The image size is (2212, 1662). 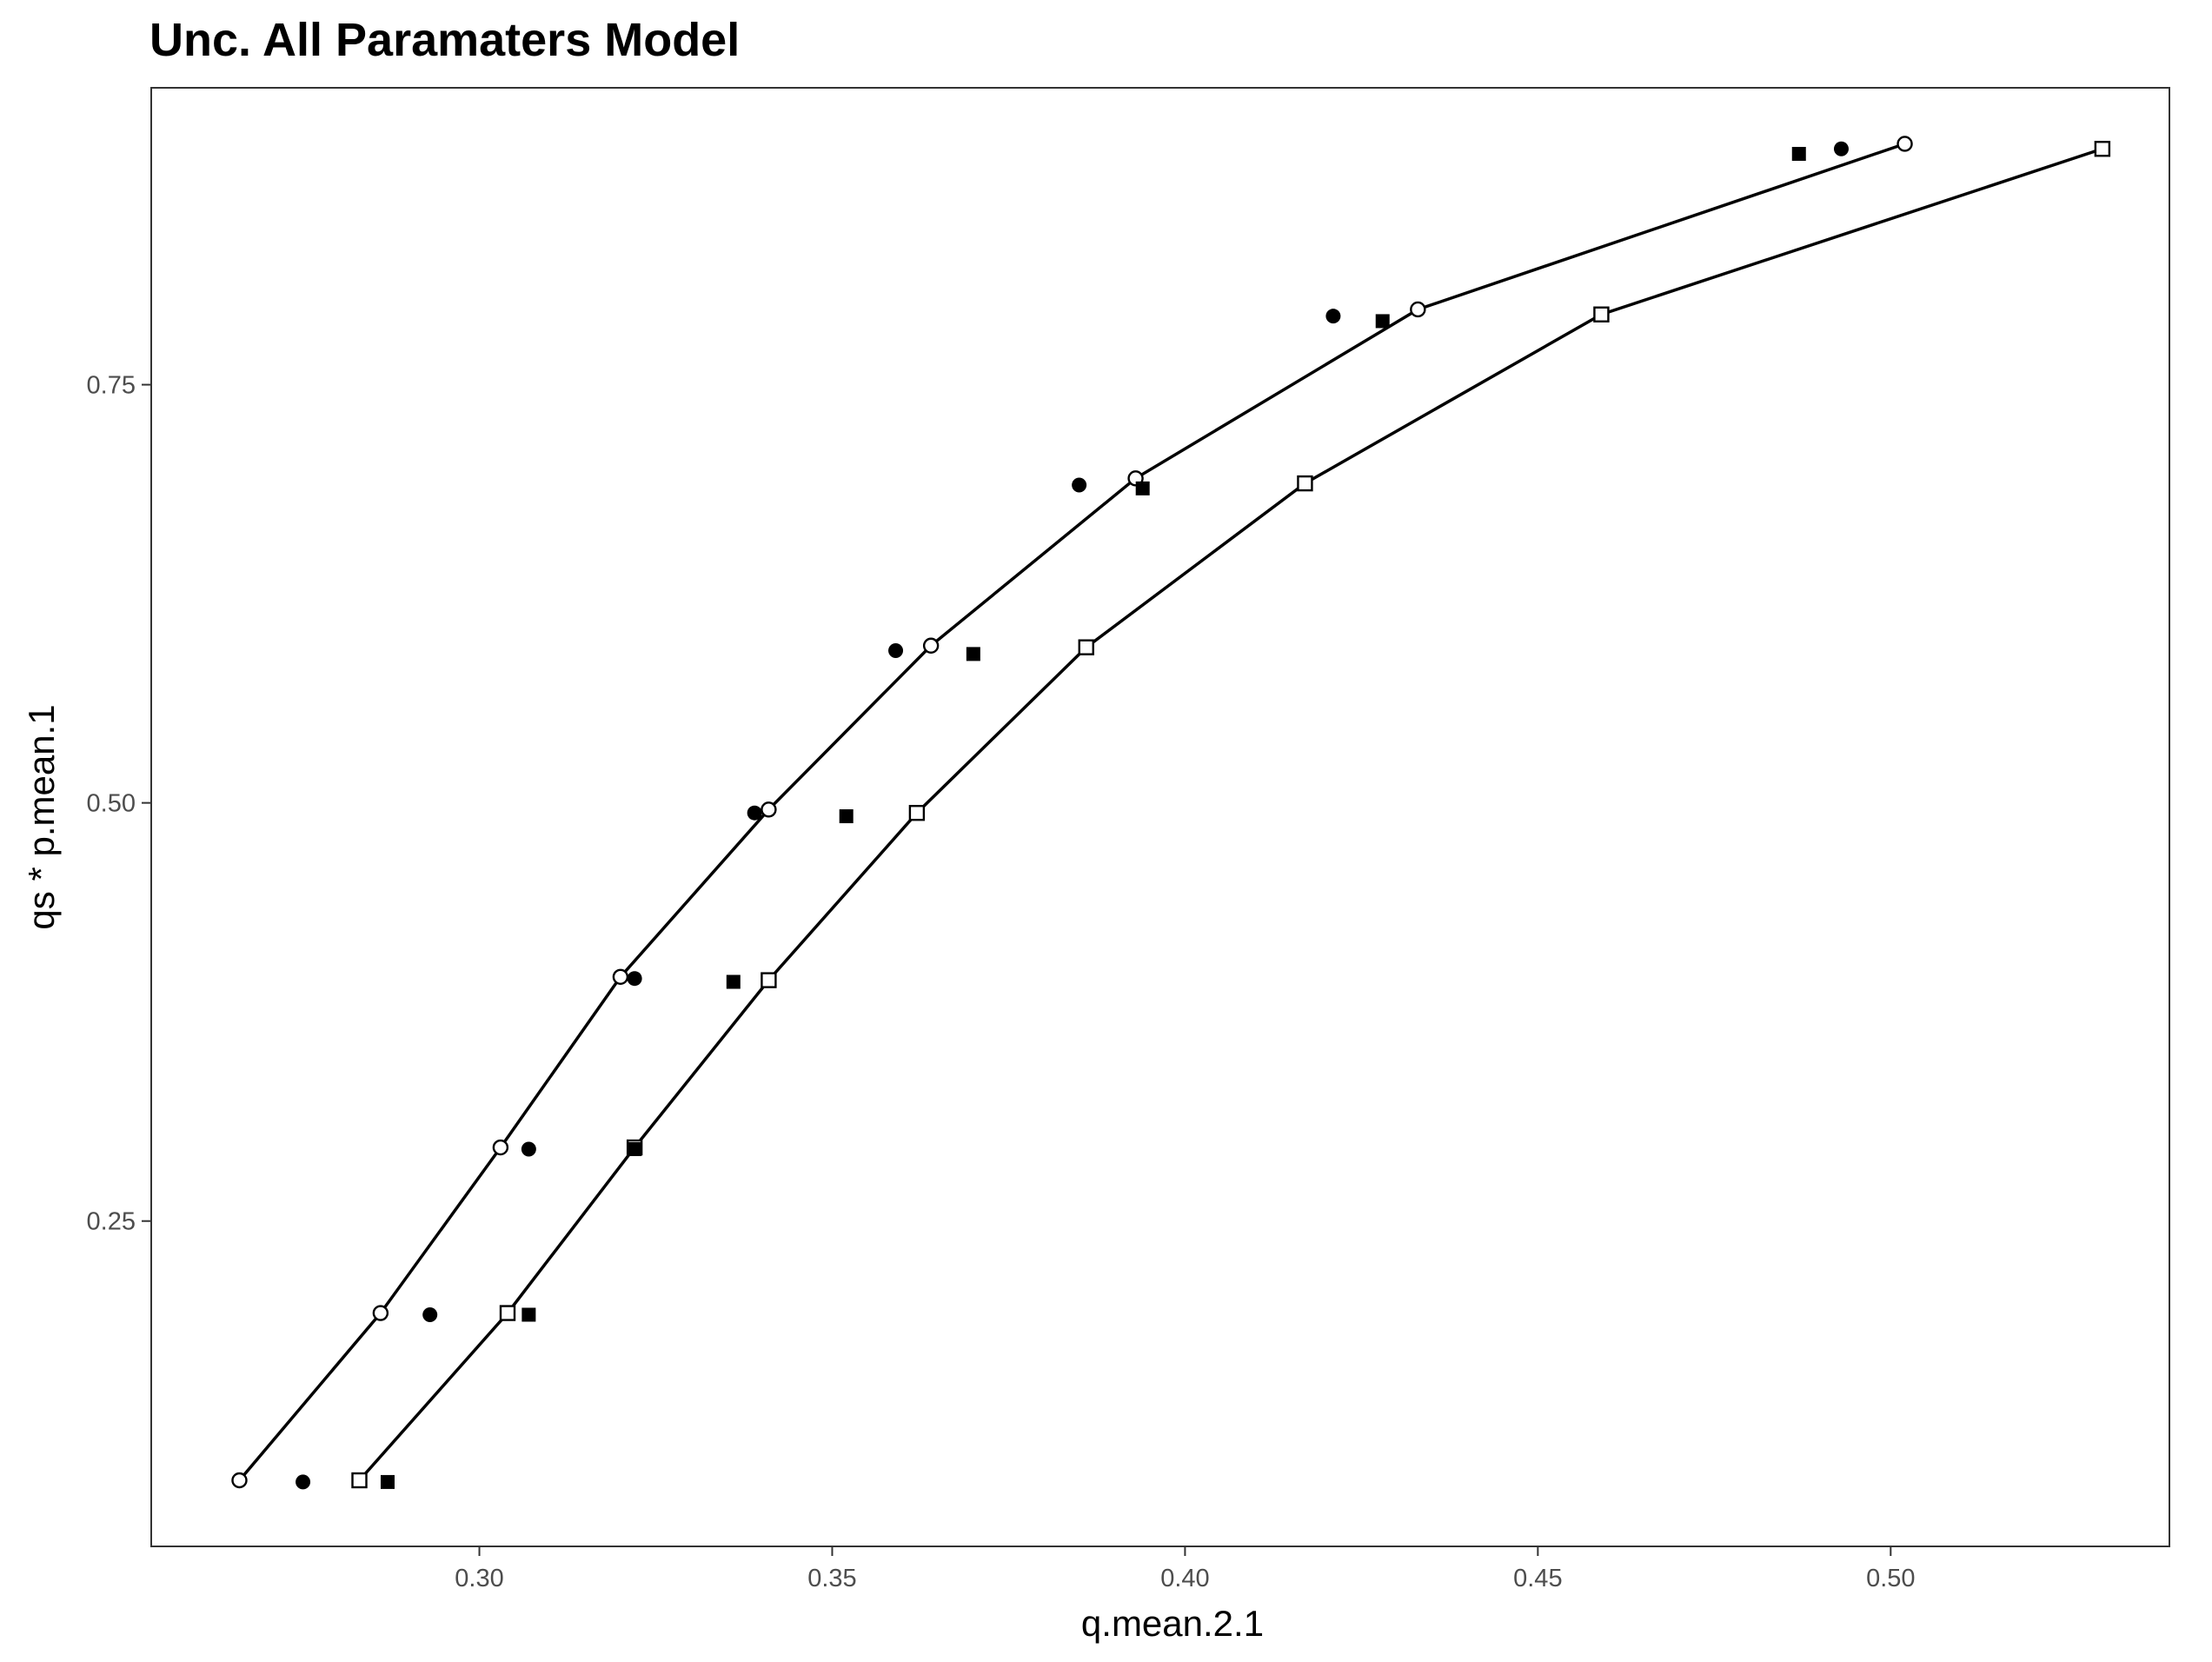 What do you see at coordinates (444, 40) in the screenshot?
I see `chart-title: Unc. All Paramaters Model` at bounding box center [444, 40].